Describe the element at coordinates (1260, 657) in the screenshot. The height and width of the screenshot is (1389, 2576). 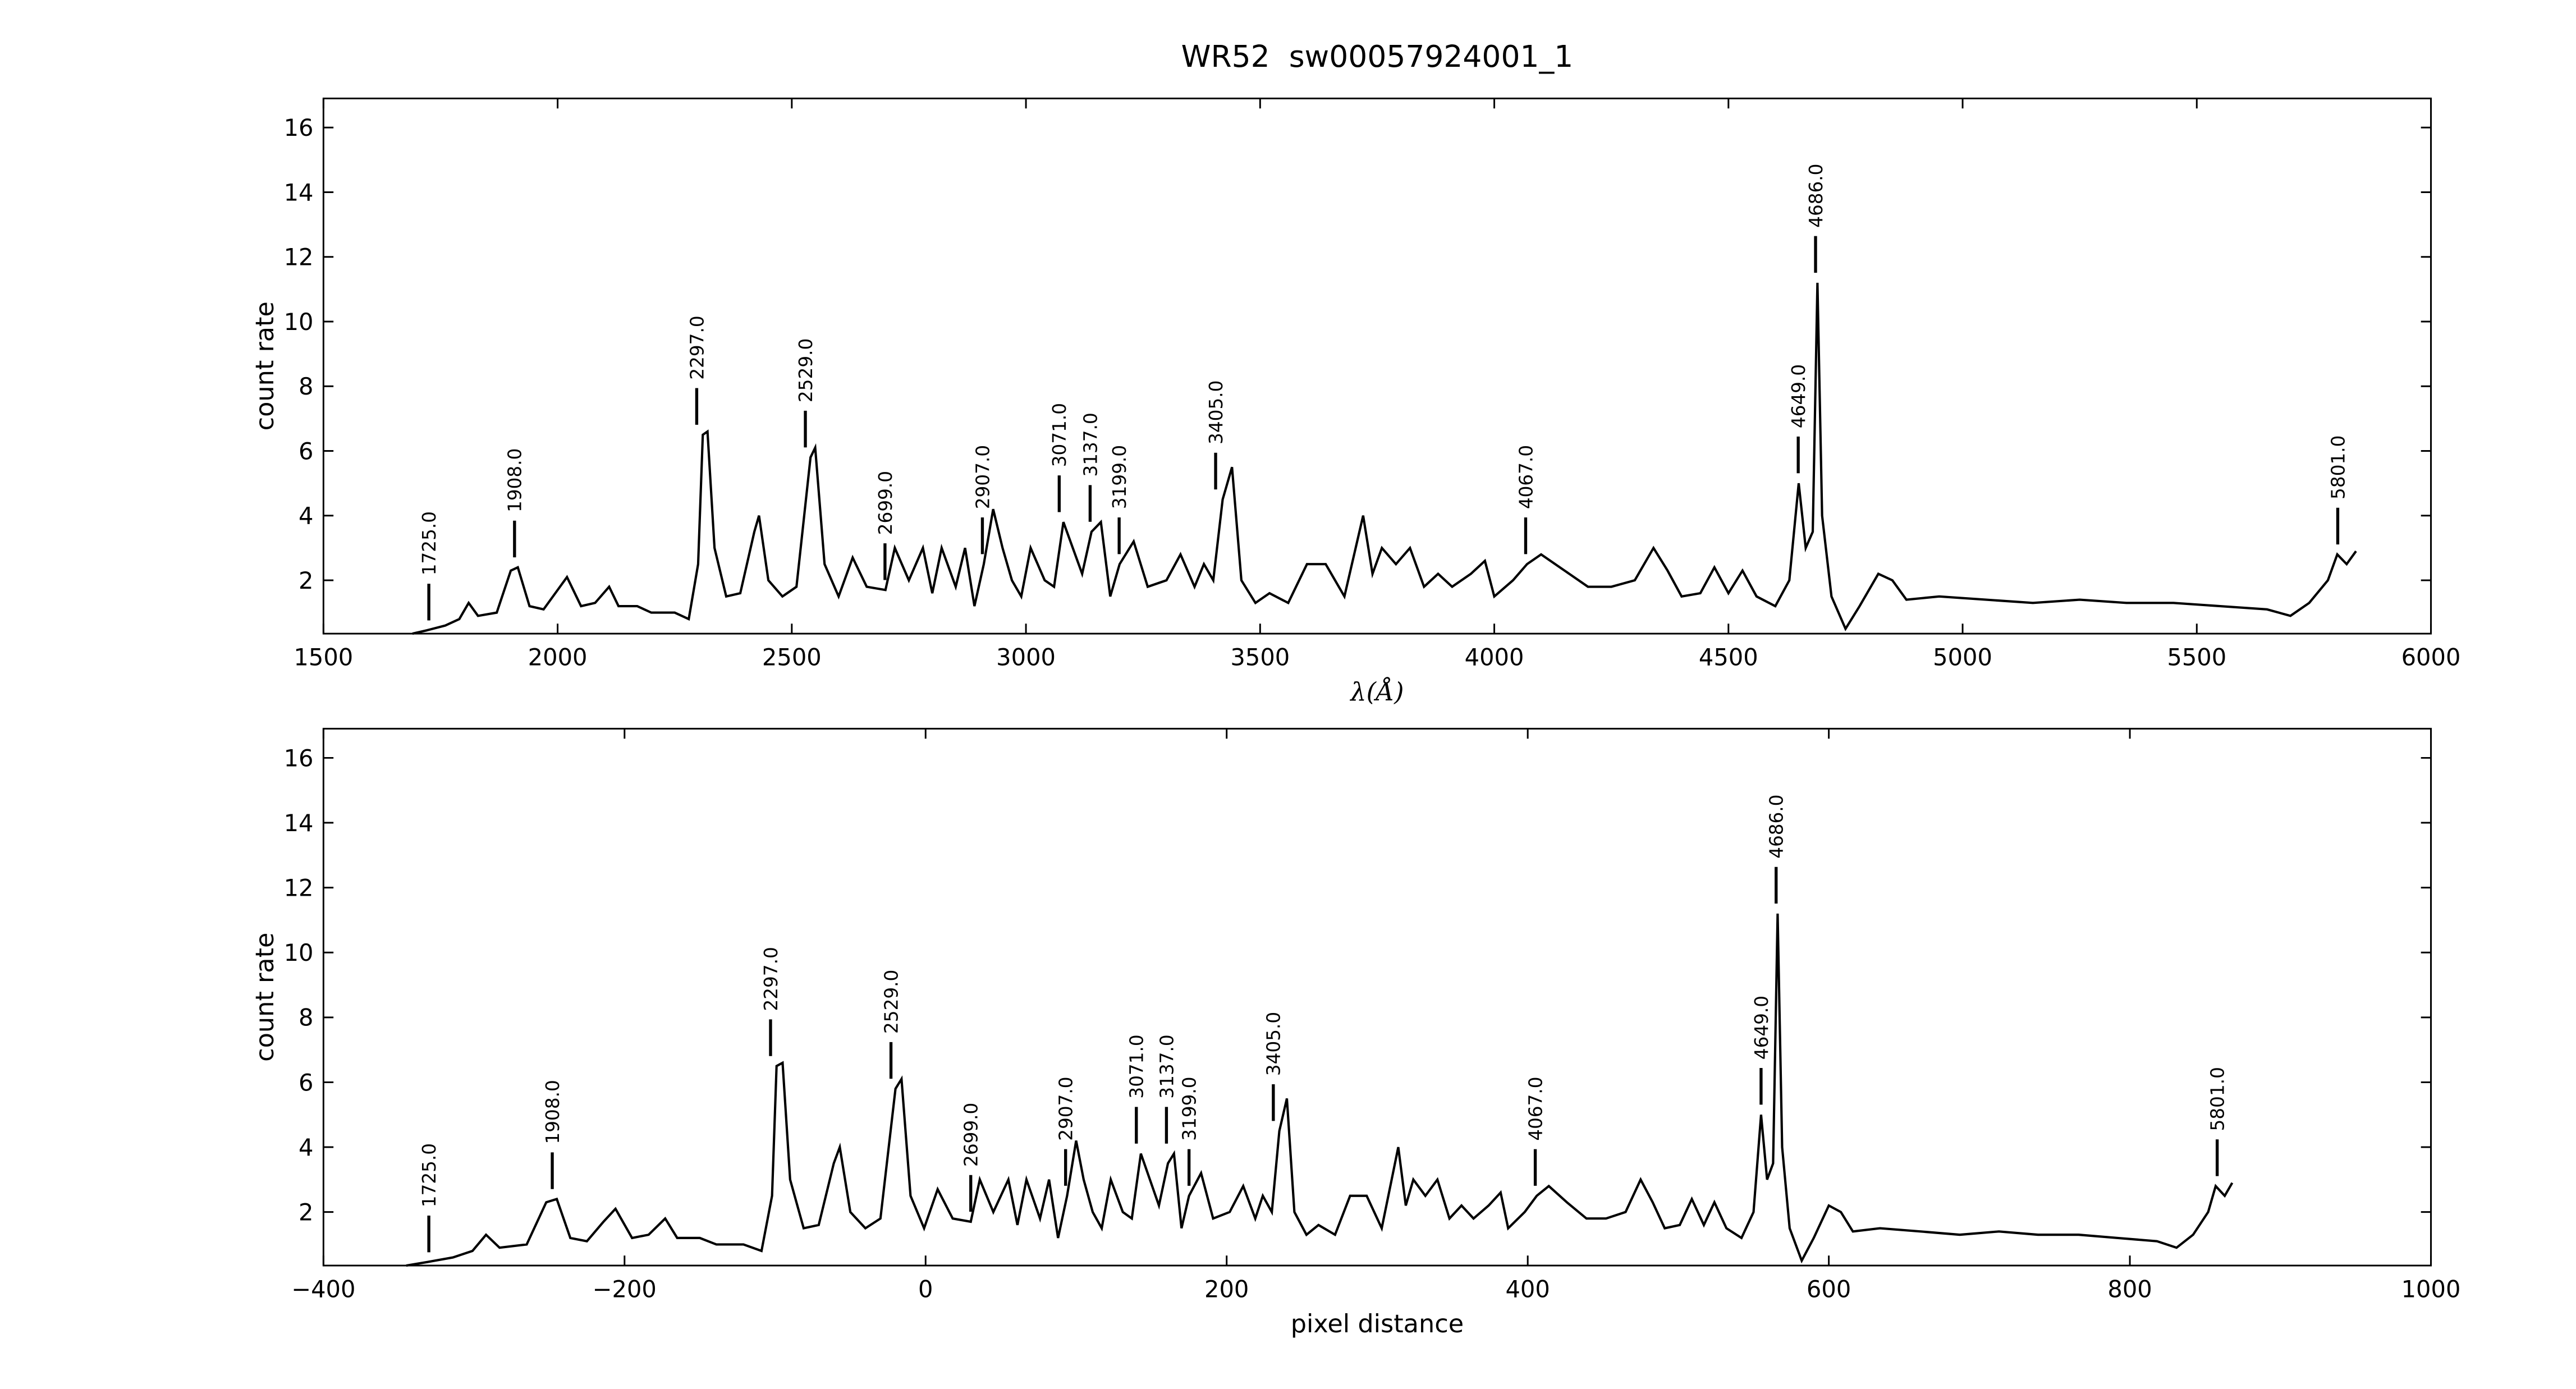
I see `x-tick-label: 3500` at that location.